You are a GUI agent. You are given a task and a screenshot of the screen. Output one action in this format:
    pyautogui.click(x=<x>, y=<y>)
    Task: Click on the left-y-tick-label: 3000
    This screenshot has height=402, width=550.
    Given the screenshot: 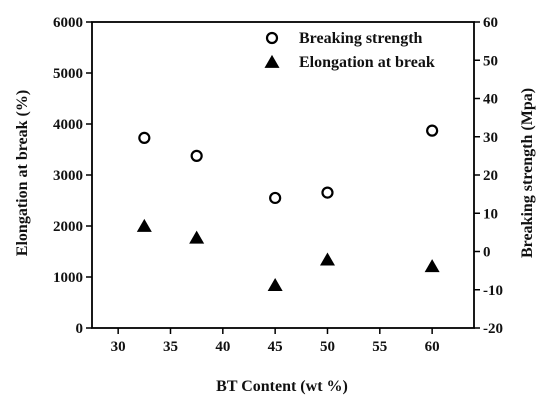 What is the action you would take?
    pyautogui.click(x=68, y=176)
    